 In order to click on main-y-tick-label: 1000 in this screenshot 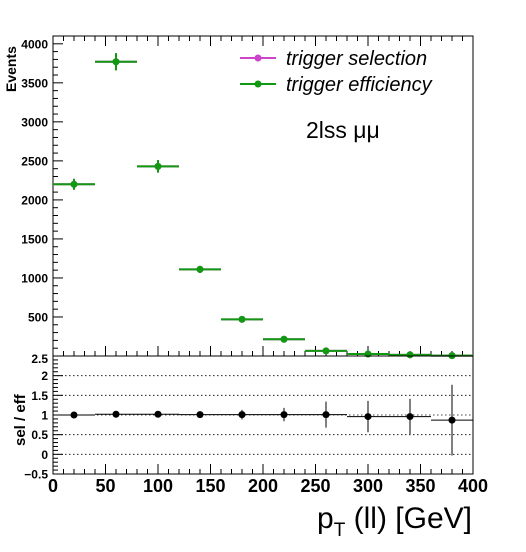, I will do `click(34, 278)`.